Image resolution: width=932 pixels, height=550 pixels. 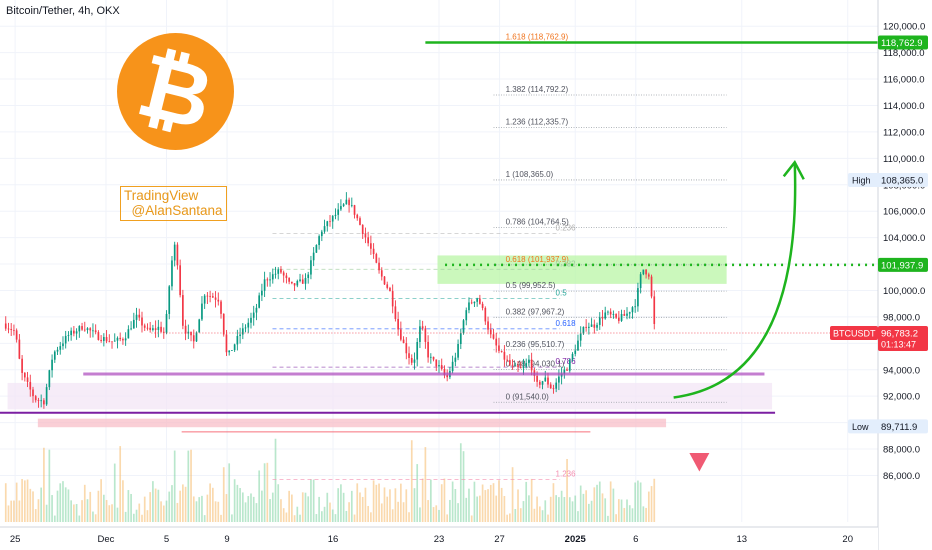 I want to click on last-price-countdown: 01:13:47, so click(x=898, y=344).